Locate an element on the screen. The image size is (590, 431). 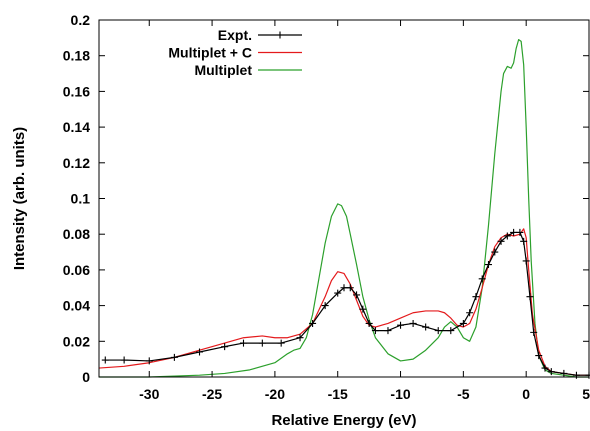
x-tick-label: -10 is located at coordinates (400, 394).